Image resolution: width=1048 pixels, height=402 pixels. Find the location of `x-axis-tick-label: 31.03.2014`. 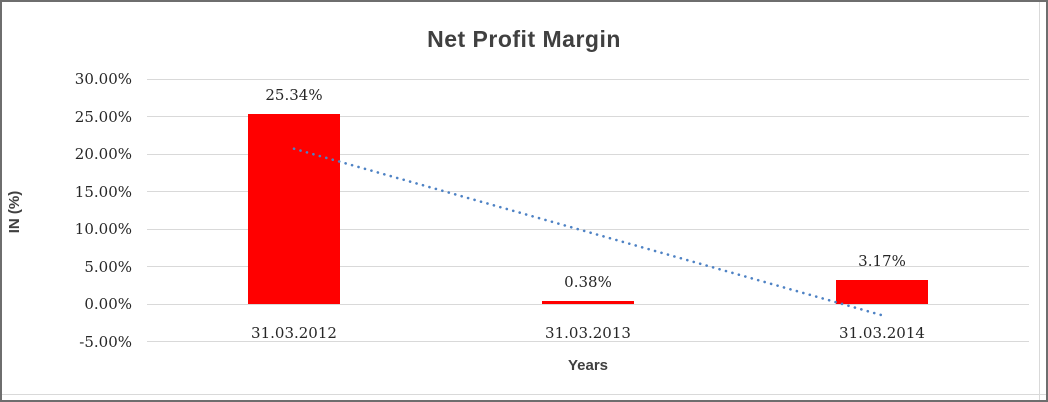

x-axis-tick-label: 31.03.2014 is located at coordinates (882, 333).